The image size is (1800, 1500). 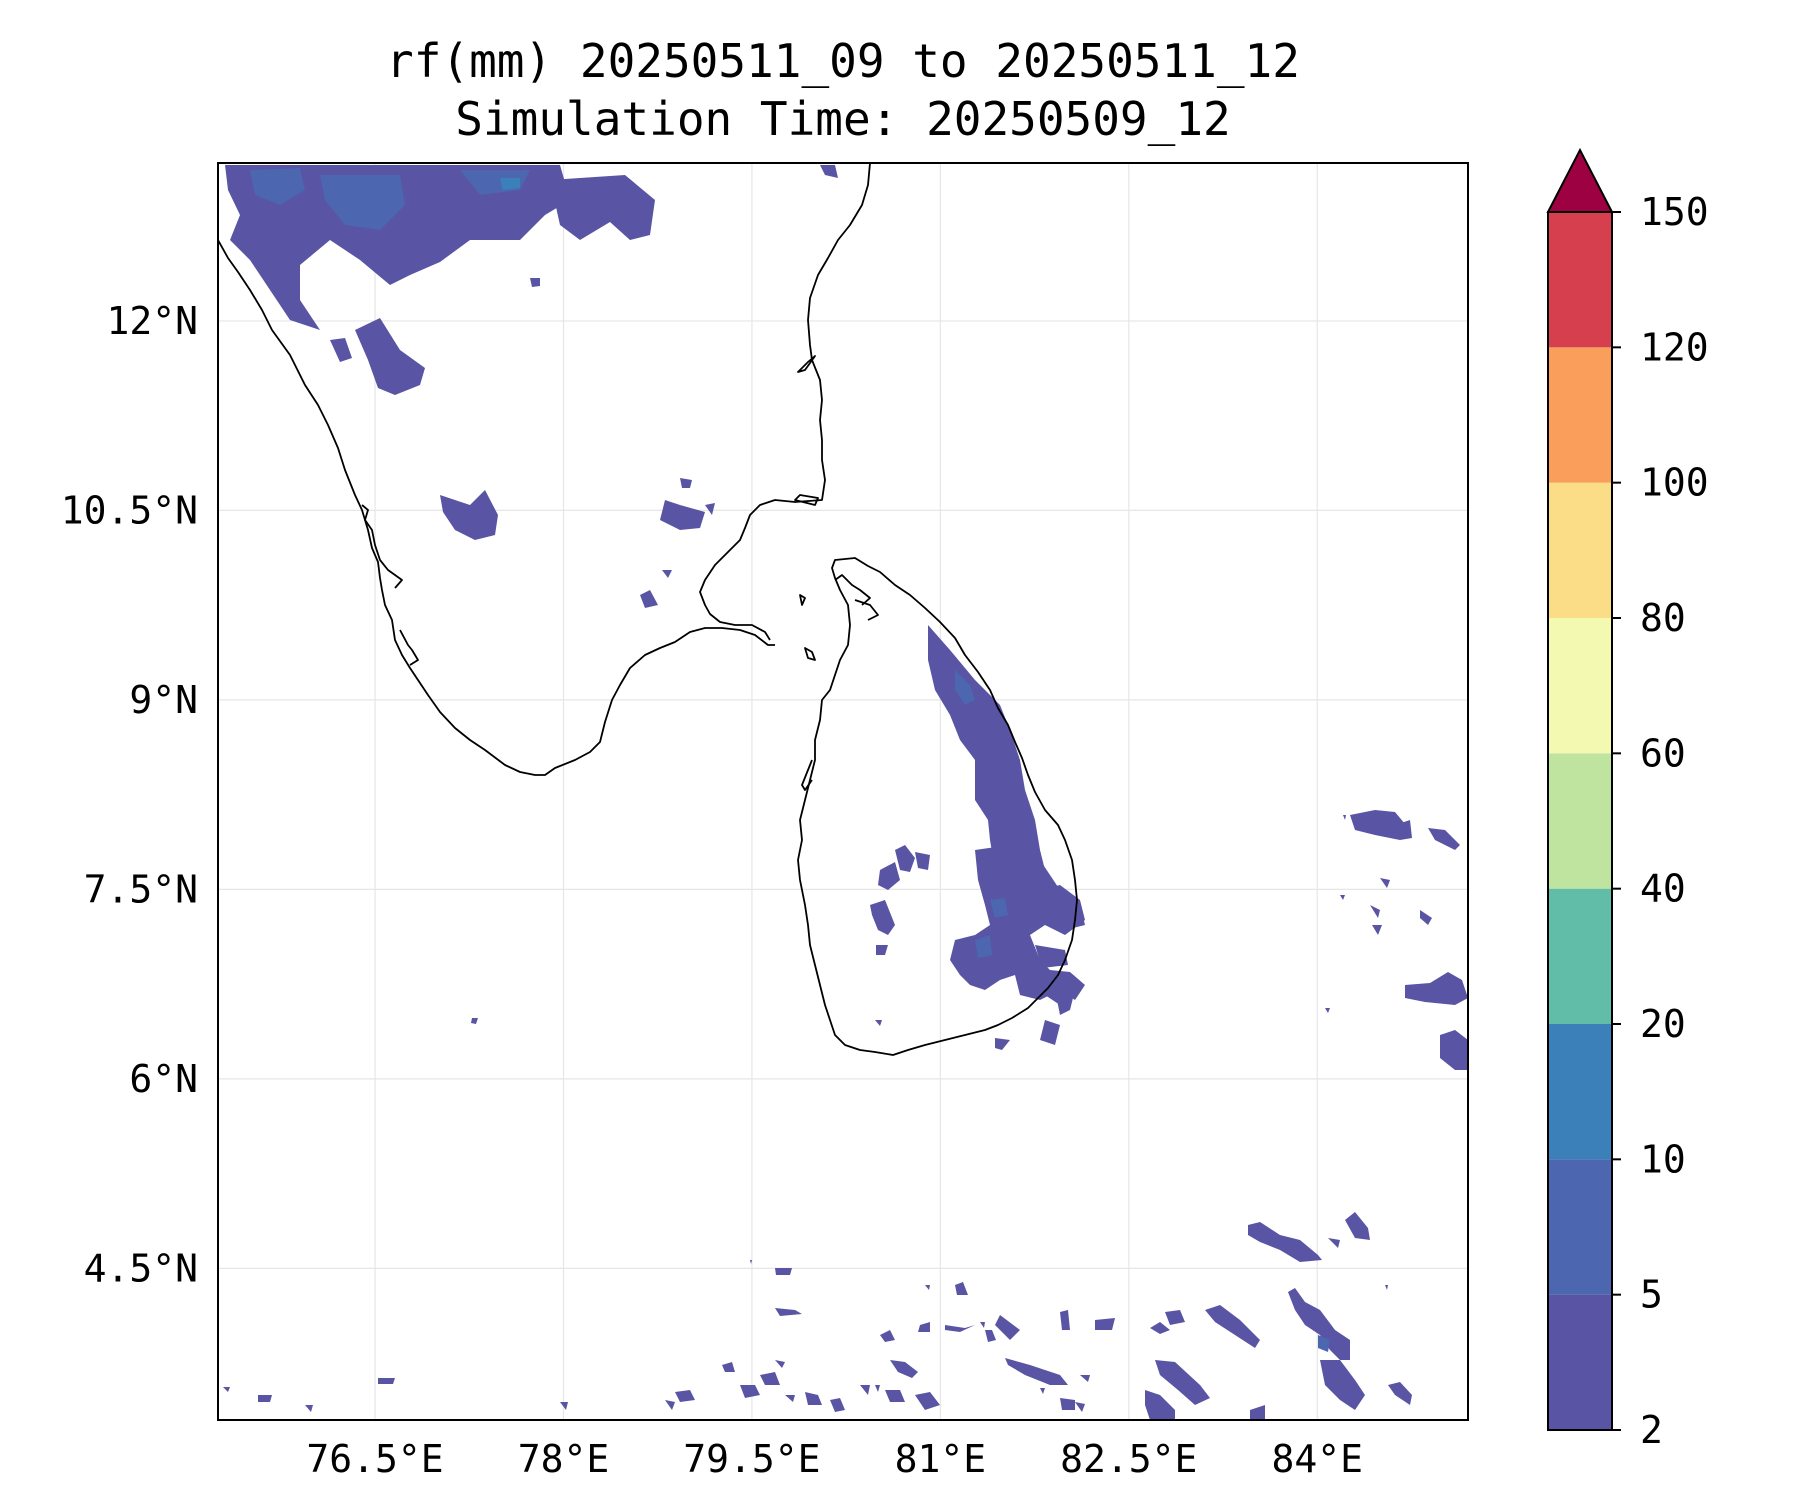 What do you see at coordinates (1128, 1459) in the screenshot?
I see `lon-tick-label: 82.5°E` at bounding box center [1128, 1459].